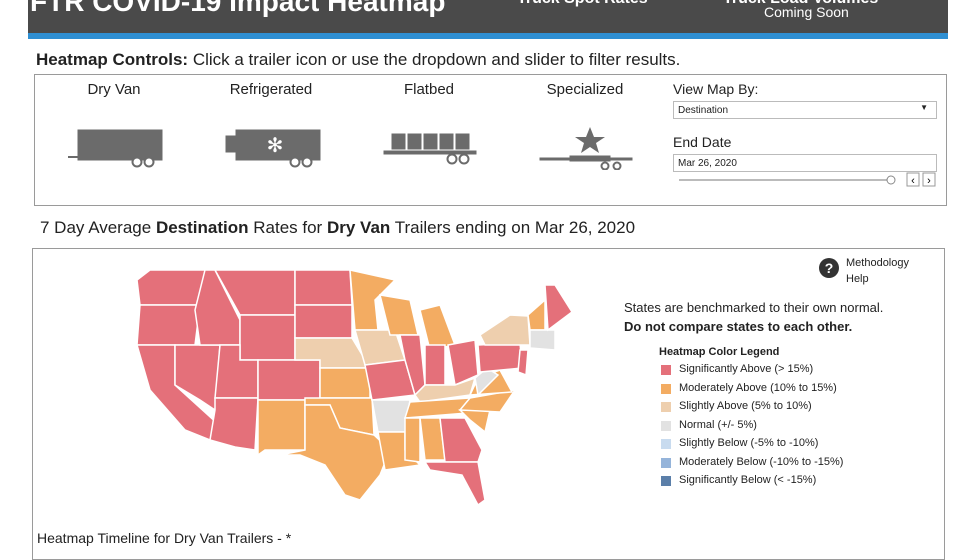 The image size is (980, 560). Describe the element at coordinates (350, 148) in the screenshot. I see `trailer-icons: ✻` at that location.